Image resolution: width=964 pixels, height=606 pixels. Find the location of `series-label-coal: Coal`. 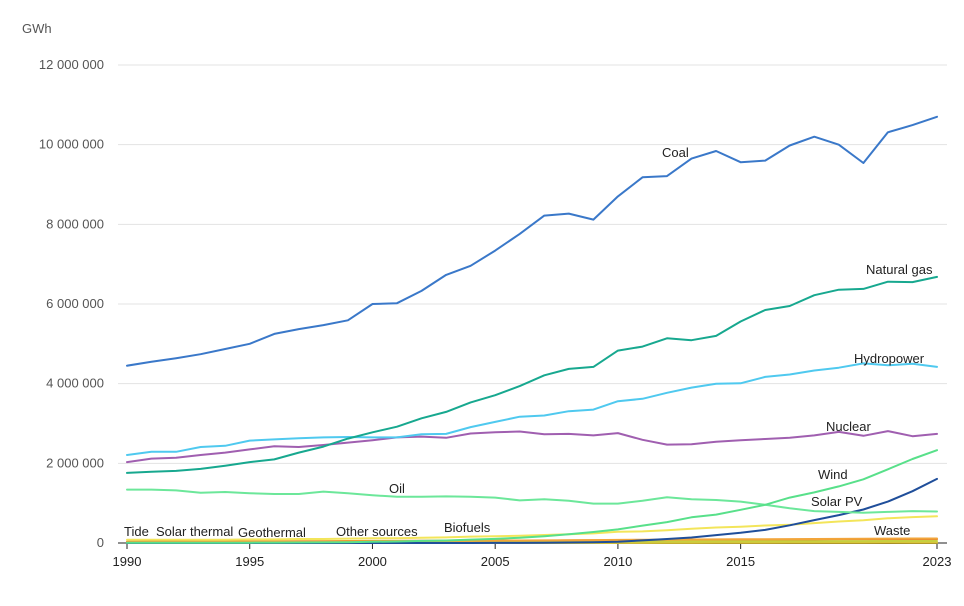

series-label-coal: Coal is located at coordinates (675, 152).